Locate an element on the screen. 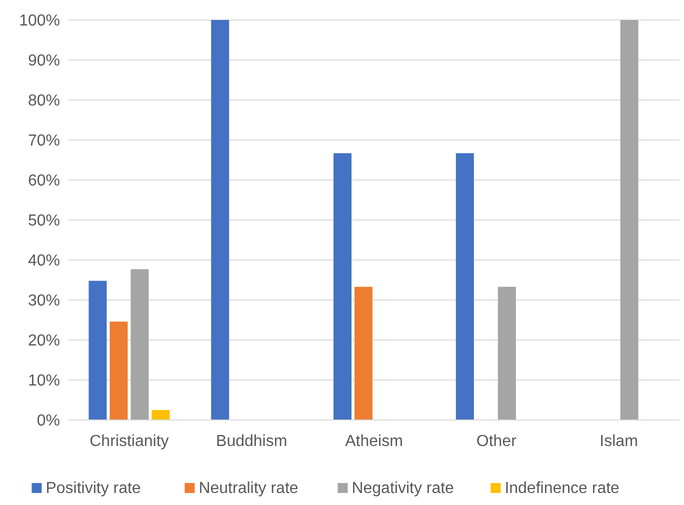  y-tick-label: 20% is located at coordinates (44, 341).